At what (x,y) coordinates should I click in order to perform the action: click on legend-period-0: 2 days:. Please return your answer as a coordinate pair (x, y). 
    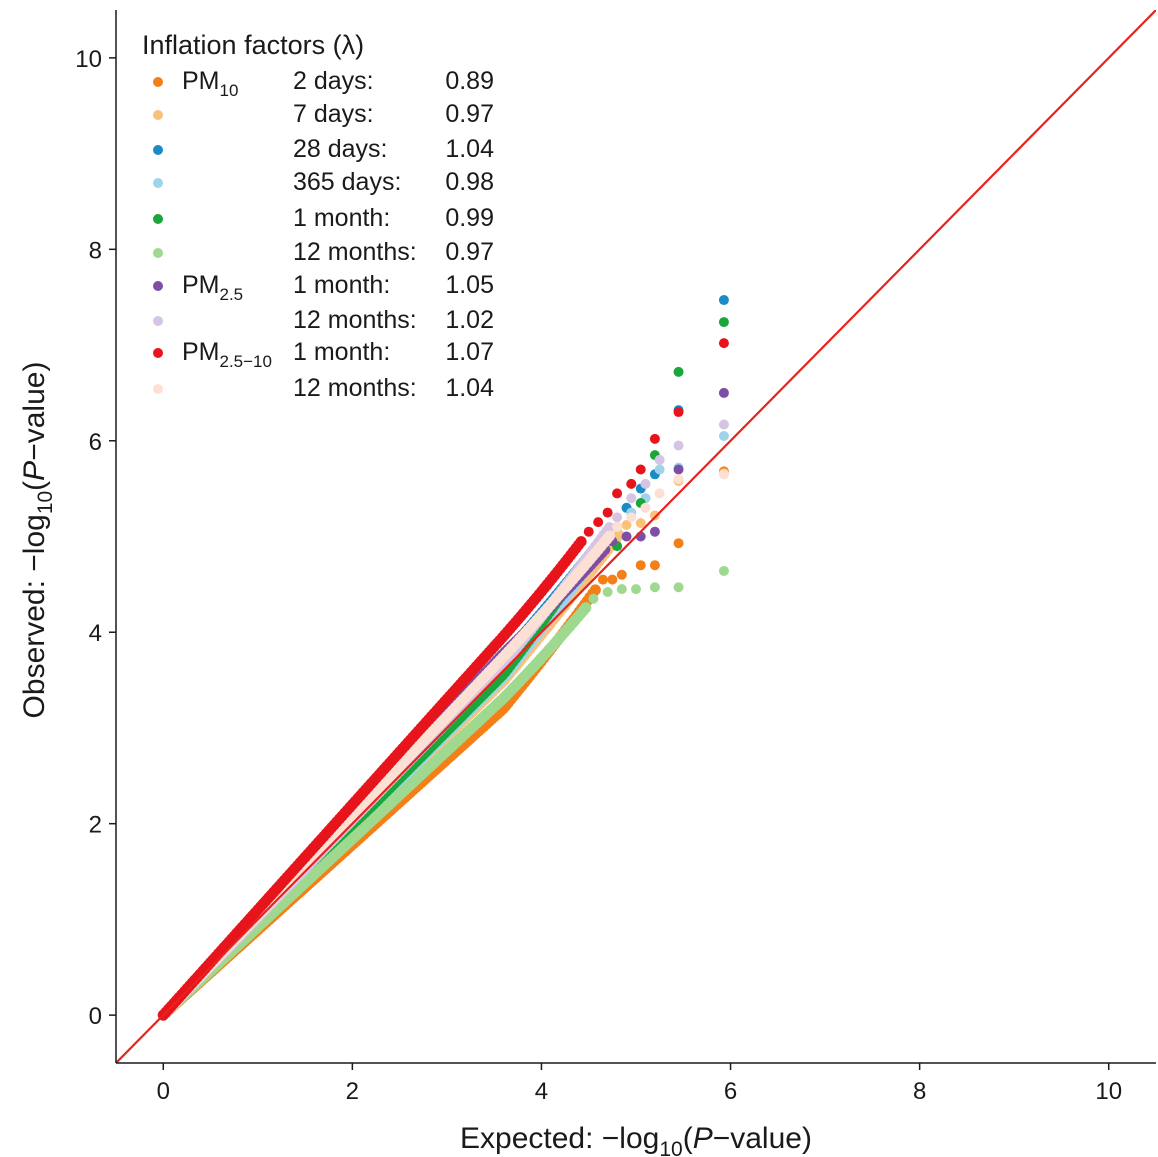
    Looking at the image, I should click on (333, 81).